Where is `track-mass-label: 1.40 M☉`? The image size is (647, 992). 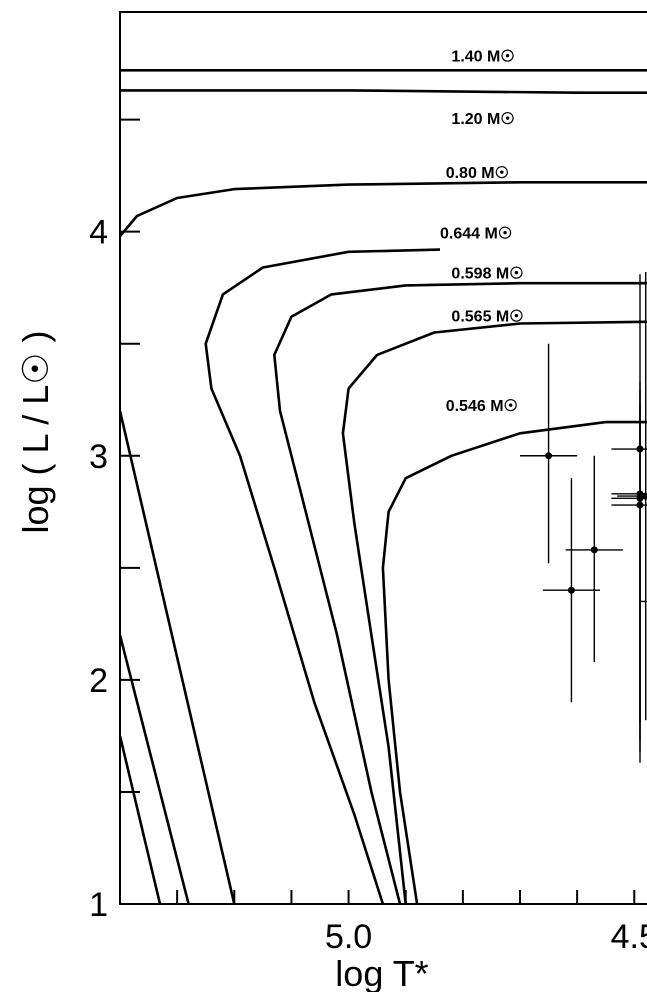
track-mass-label: 1.40 M☉ is located at coordinates (482, 56).